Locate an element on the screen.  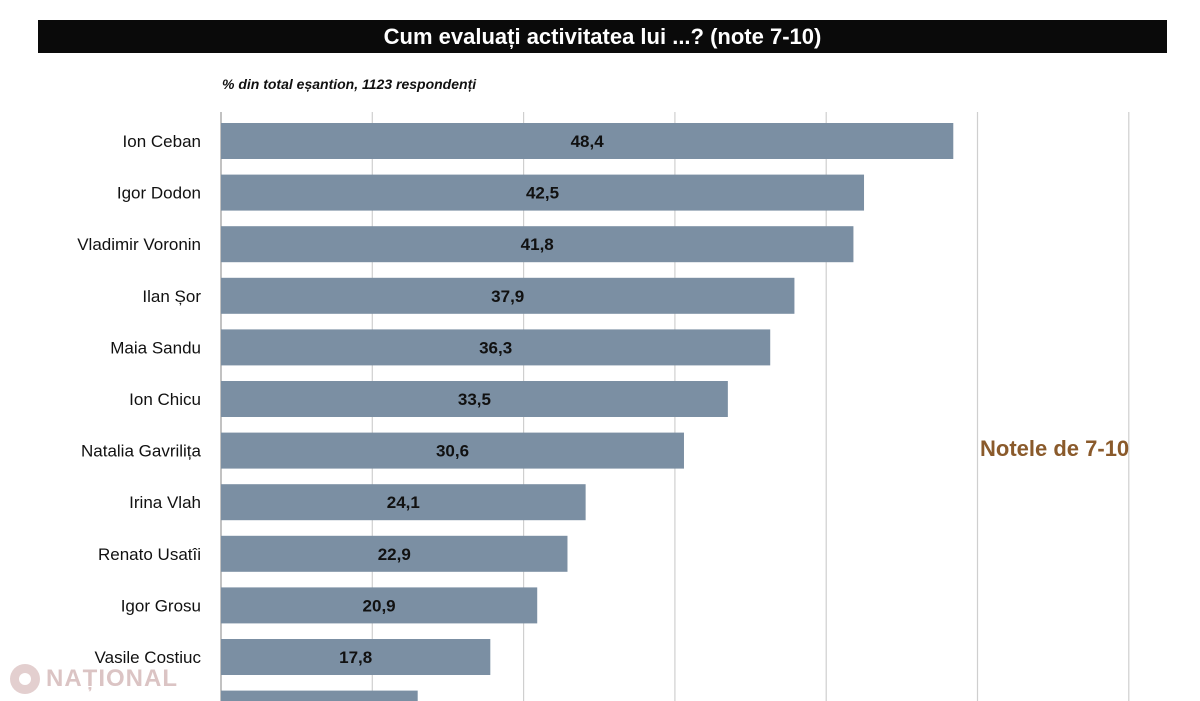
data-label: 36,3 is located at coordinates (495, 347).